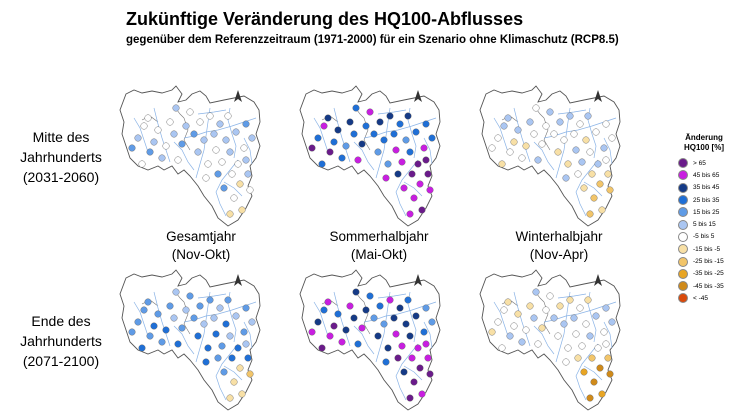  What do you see at coordinates (559, 245) in the screenshot?
I see `column-label-winter: Winterhalbjahr (Nov-Apr)` at bounding box center [559, 245].